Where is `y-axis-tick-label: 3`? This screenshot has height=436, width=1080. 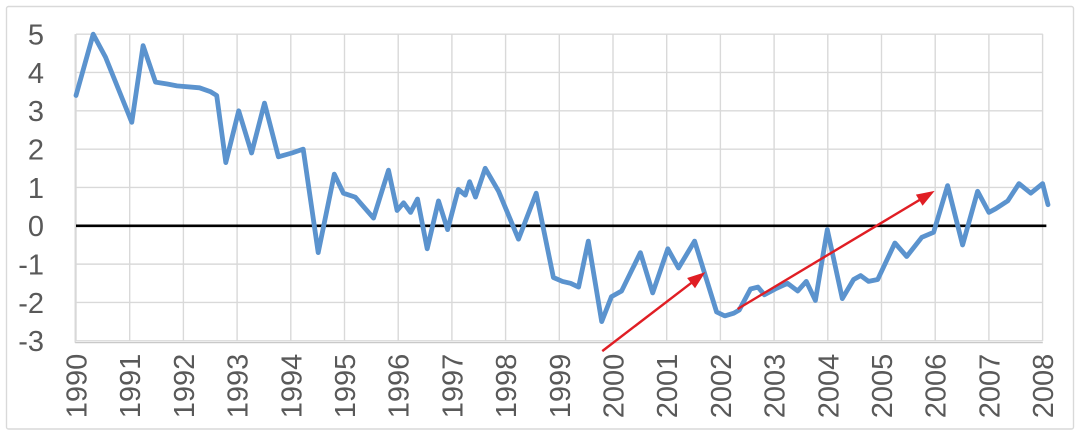
y-axis-tick-label: 3 is located at coordinates (36, 112).